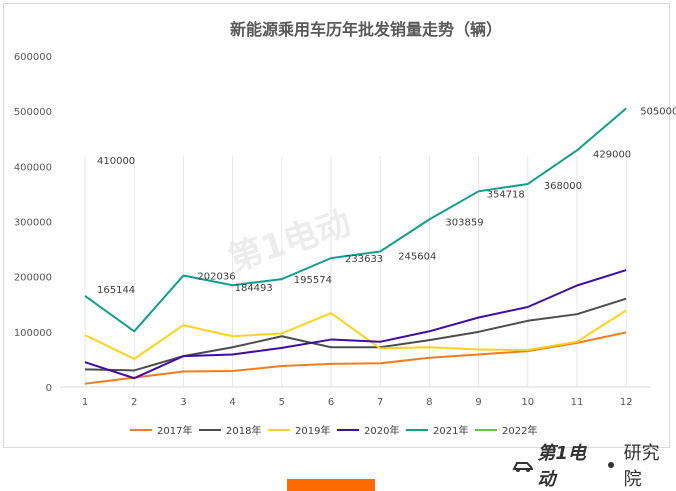 The image size is (676, 491). What do you see at coordinates (364, 259) in the screenshot?
I see `data-label: 233633` at bounding box center [364, 259].